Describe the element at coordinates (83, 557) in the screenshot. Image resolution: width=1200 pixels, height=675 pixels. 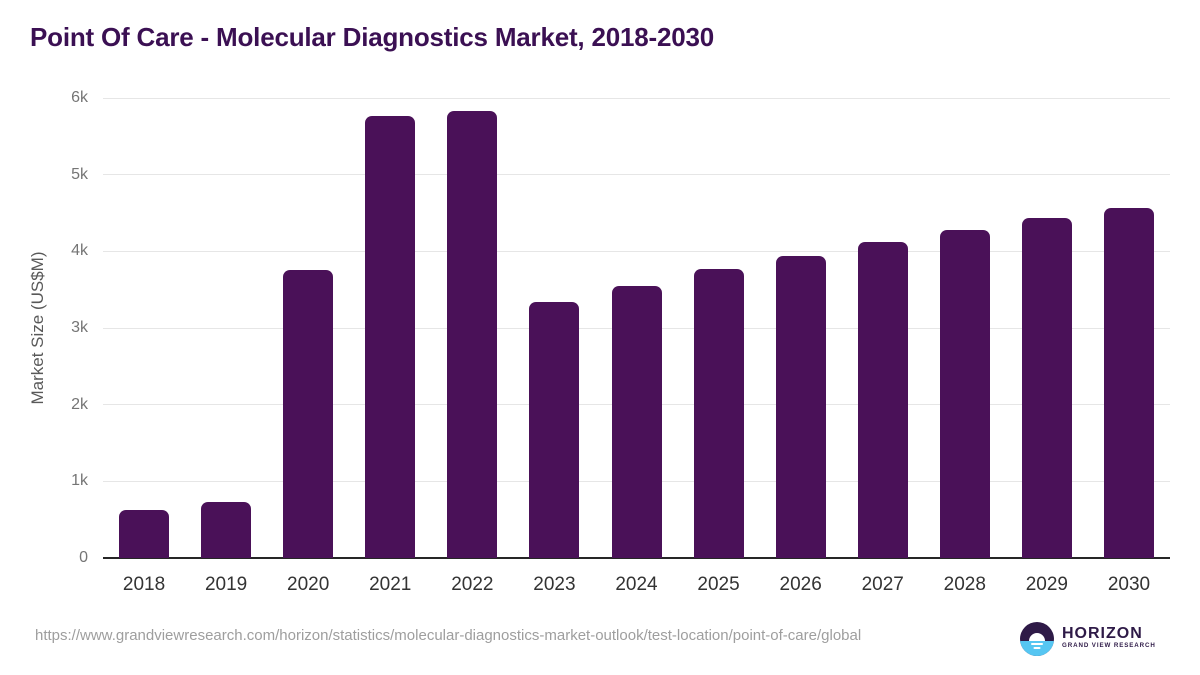
I see `y-tick-label-0: 0` at that location.